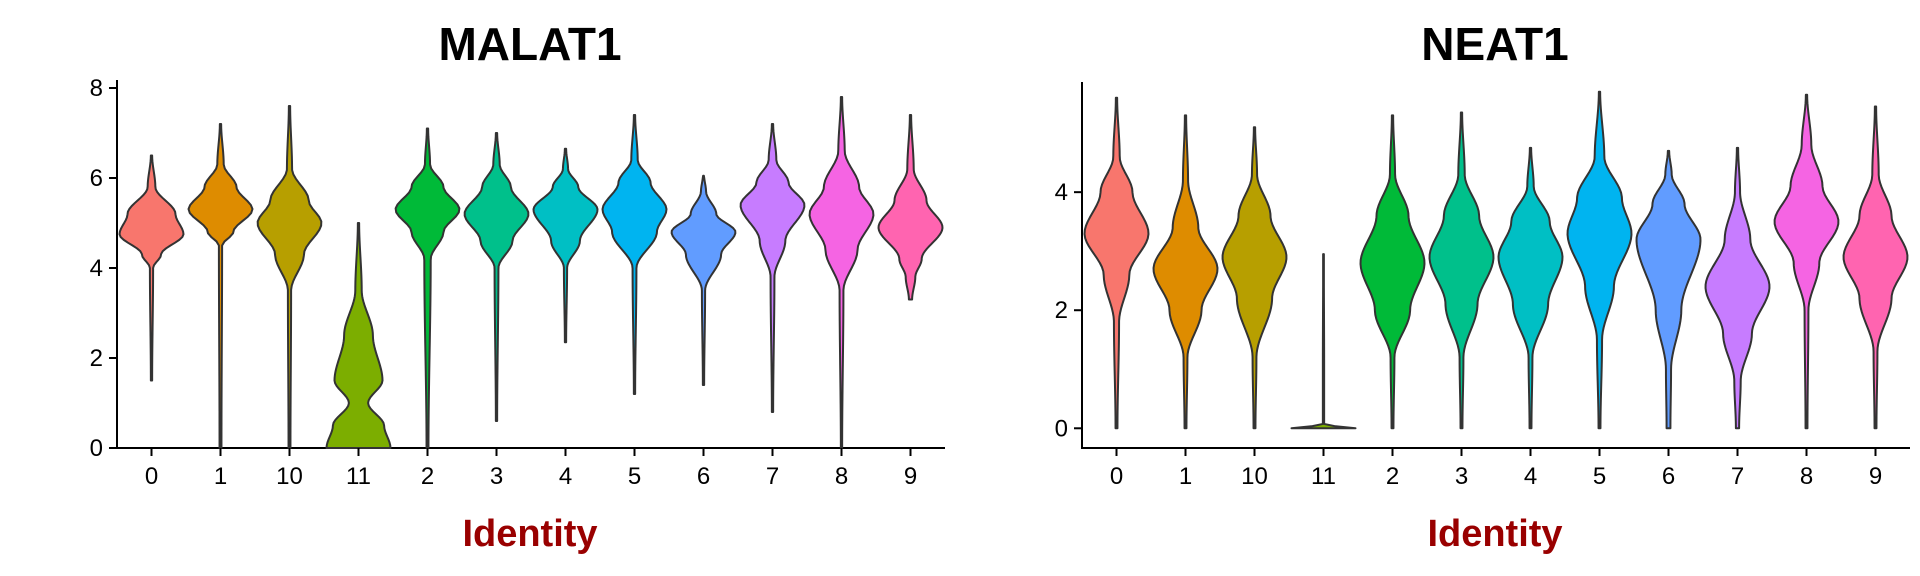 This screenshot has width=1920, height=576. What do you see at coordinates (1392, 476) in the screenshot?
I see `neat1-x-tick-label-2: 2` at bounding box center [1392, 476].